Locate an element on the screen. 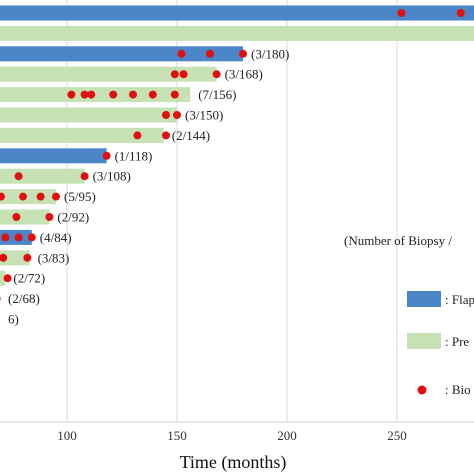 Image resolution: width=474 pixels, height=474 pixels. ratio-label: (3/150) is located at coordinates (204, 115).